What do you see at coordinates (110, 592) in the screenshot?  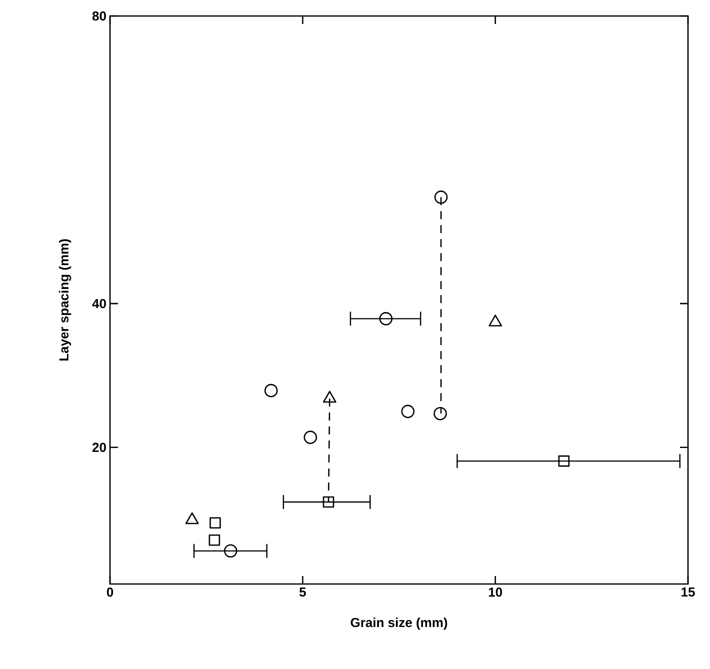 I see `x-tick-label: 0` at bounding box center [110, 592].